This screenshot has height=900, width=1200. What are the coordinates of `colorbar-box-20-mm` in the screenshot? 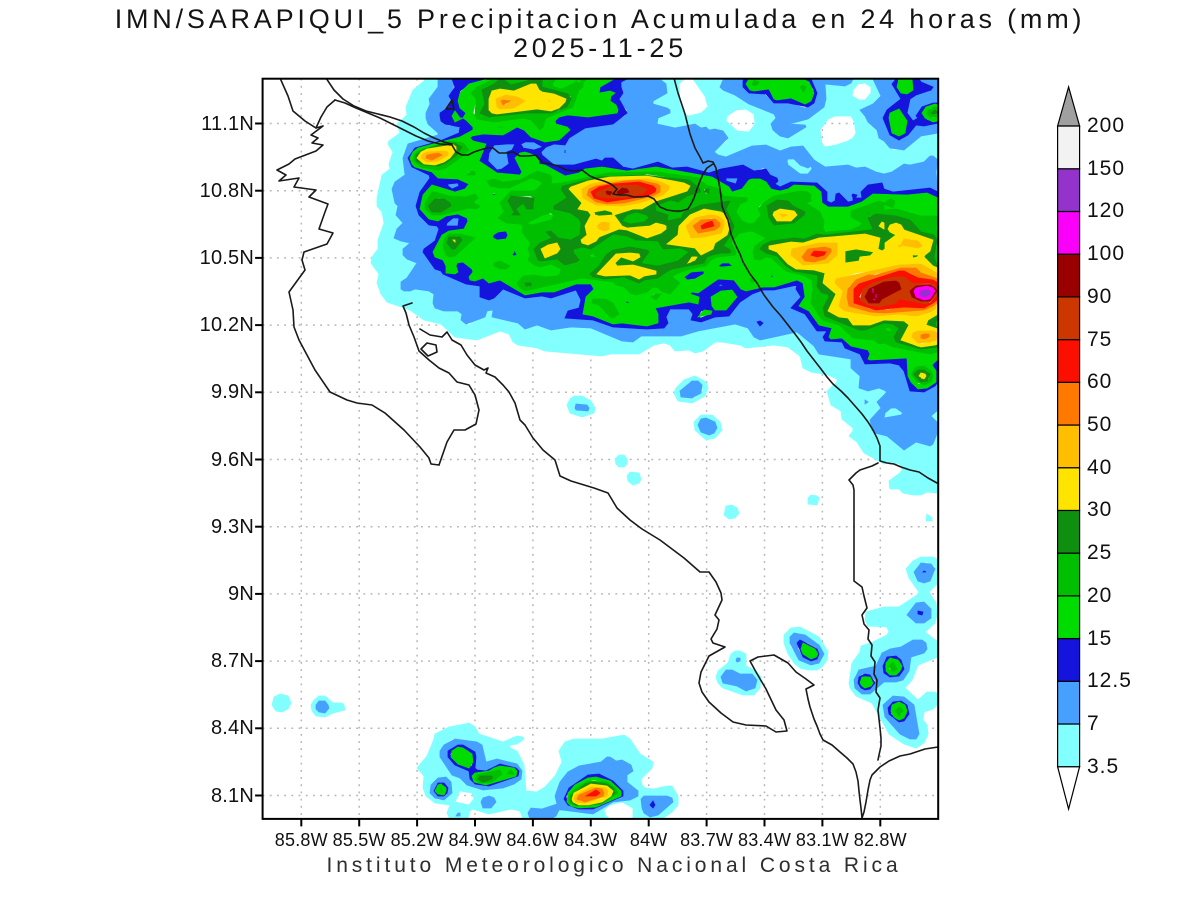 It's located at (1068, 574).